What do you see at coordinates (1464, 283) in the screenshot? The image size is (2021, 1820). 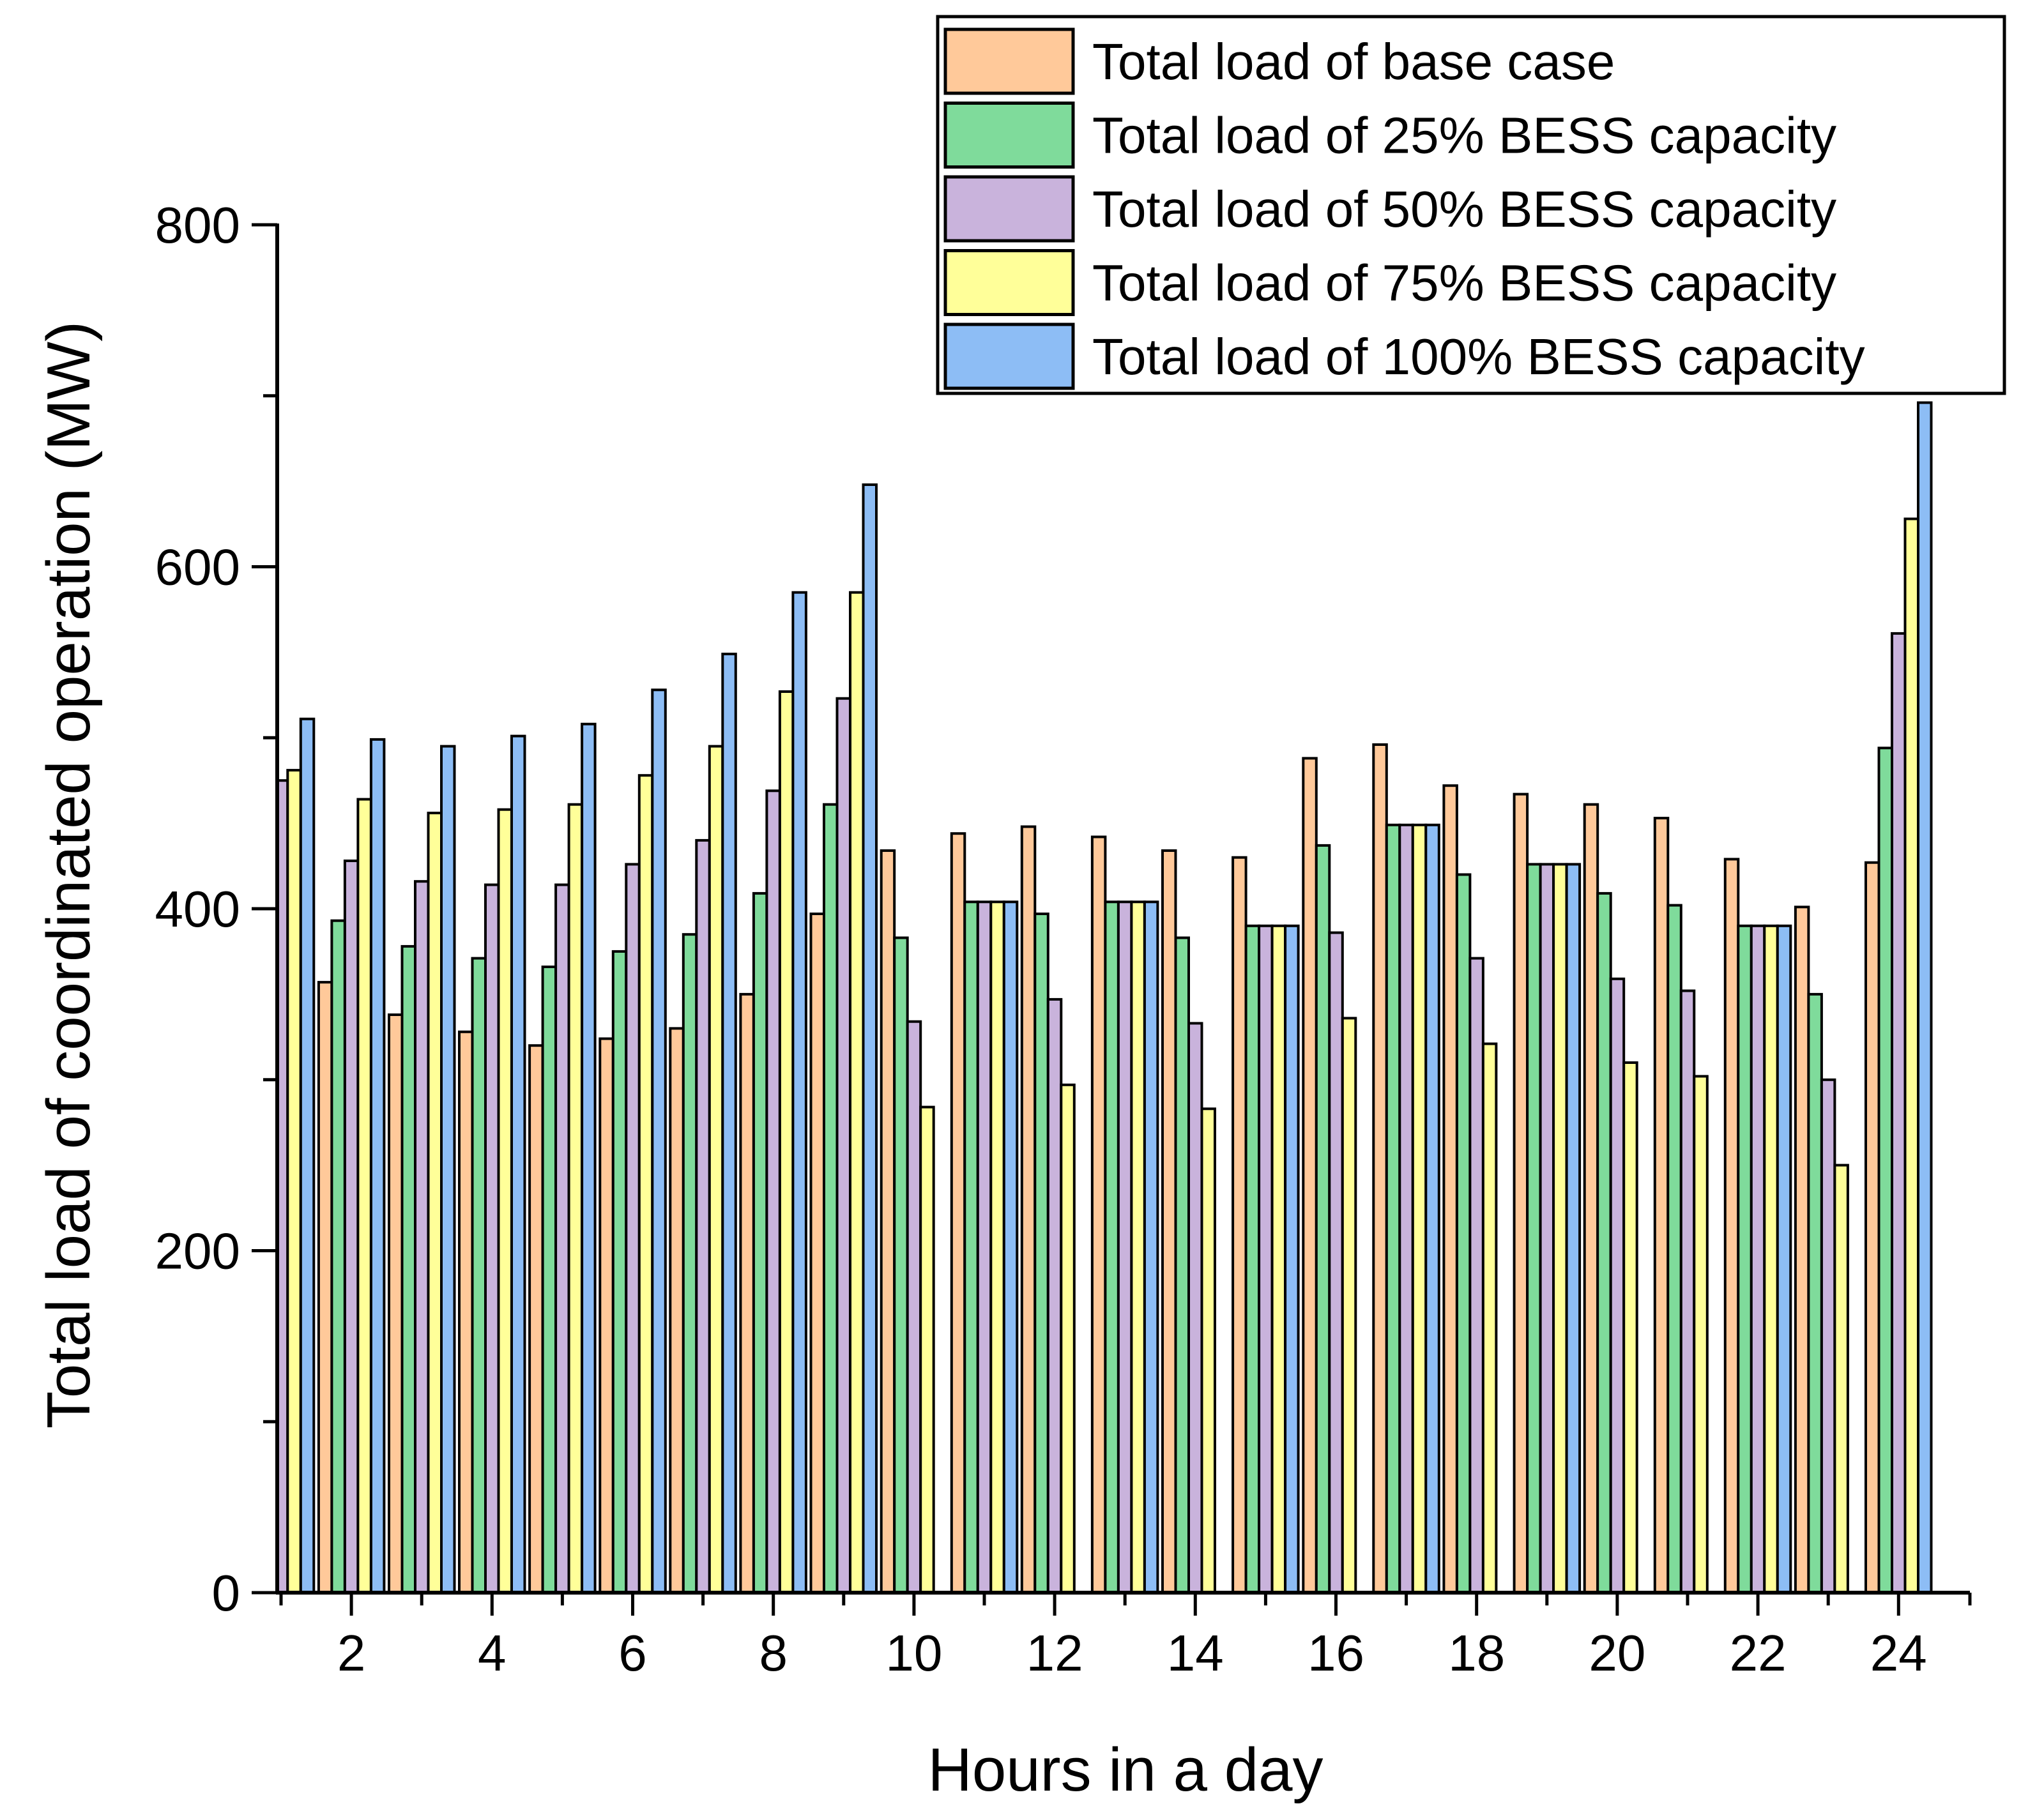 I see `legend-label: Total load of 75% BESS capacity` at bounding box center [1464, 283].